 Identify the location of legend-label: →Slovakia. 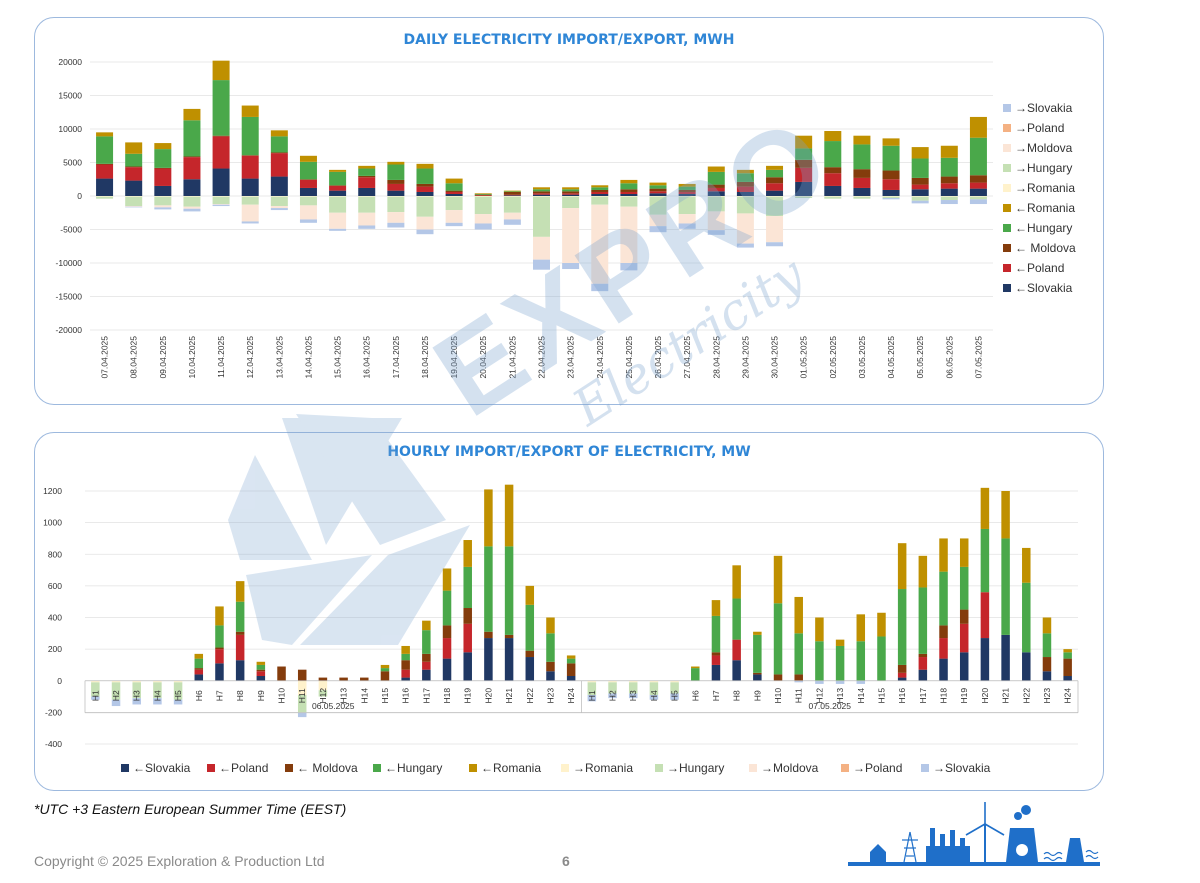
(962, 768).